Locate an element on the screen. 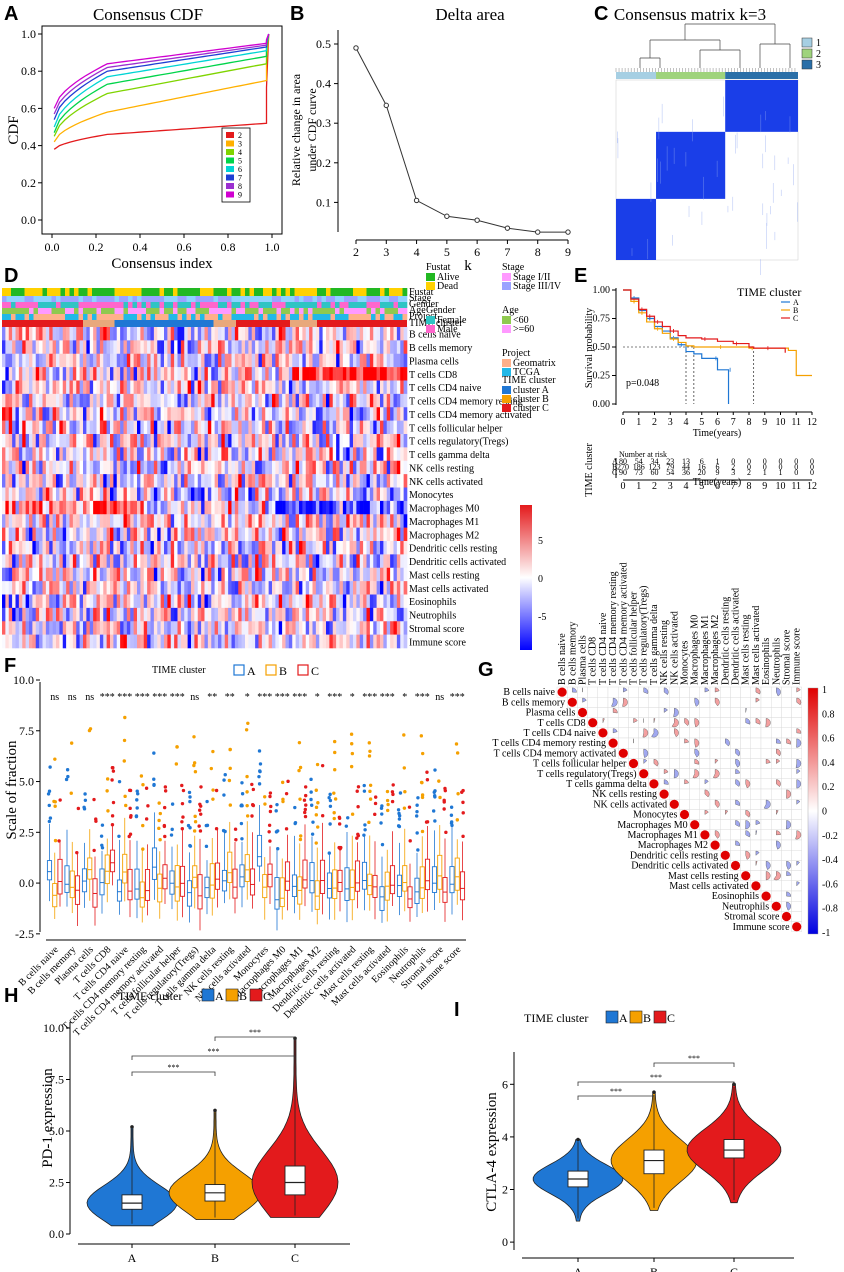 Image resolution: width=844 pixels, height=1272 pixels. box-C is located at coordinates (252, 882).